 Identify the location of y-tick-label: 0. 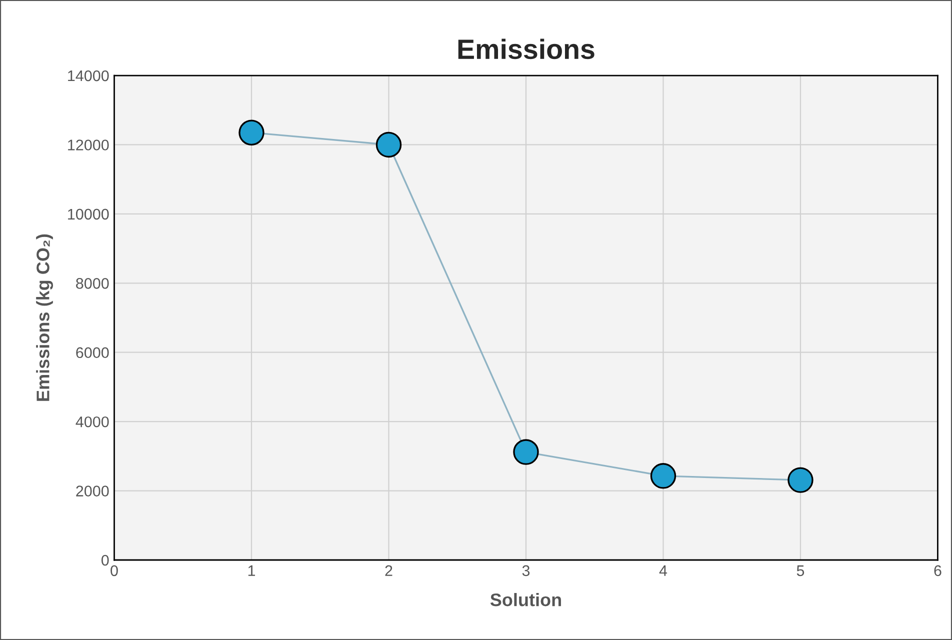
(105, 560).